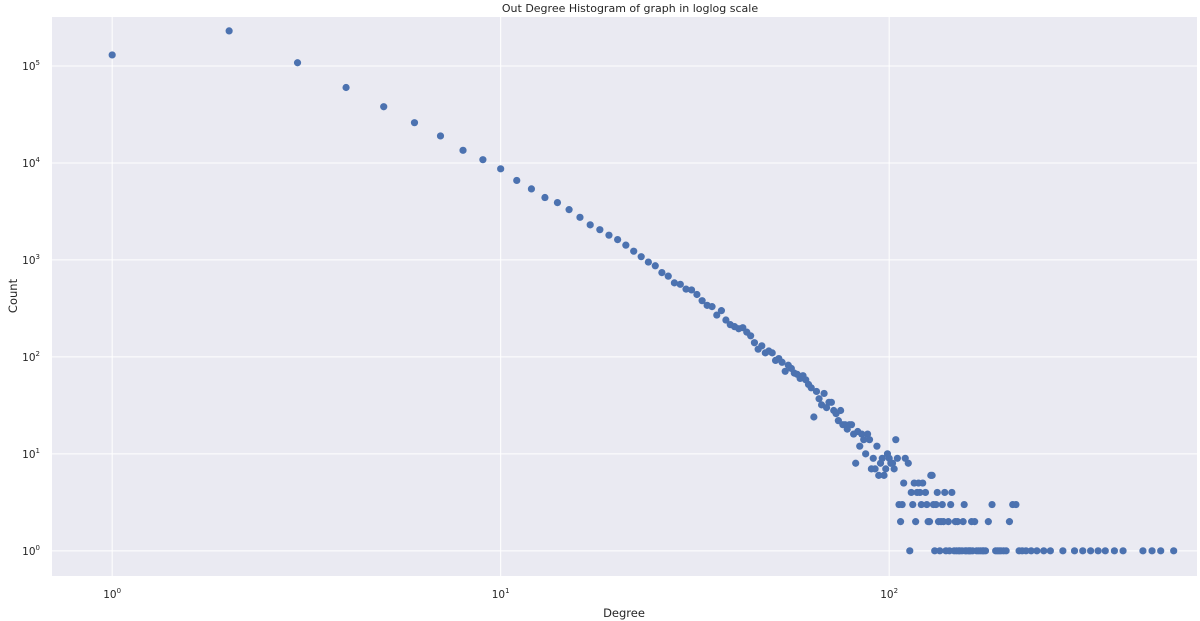 Image resolution: width=1200 pixels, height=621 pixels. Describe the element at coordinates (31, 357) in the screenshot. I see `y-tick-label: 10²` at that location.